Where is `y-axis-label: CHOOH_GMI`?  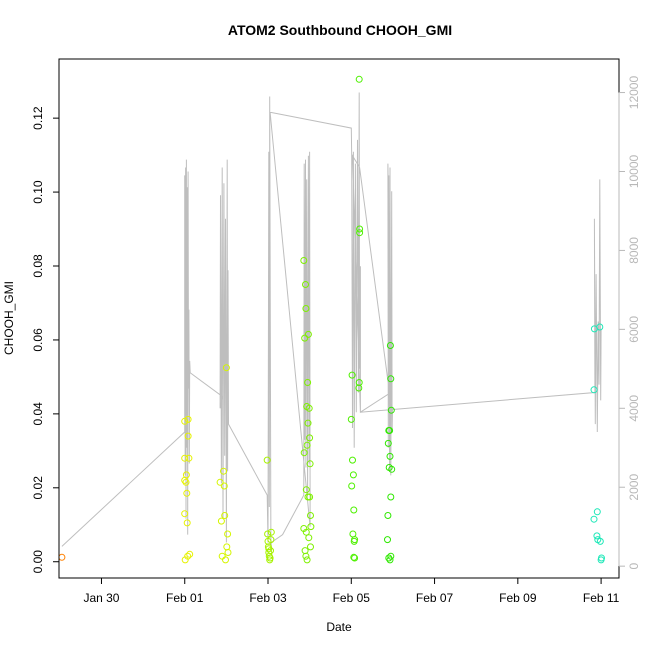 y-axis-label: CHOOH_GMI is located at coordinates (9, 318).